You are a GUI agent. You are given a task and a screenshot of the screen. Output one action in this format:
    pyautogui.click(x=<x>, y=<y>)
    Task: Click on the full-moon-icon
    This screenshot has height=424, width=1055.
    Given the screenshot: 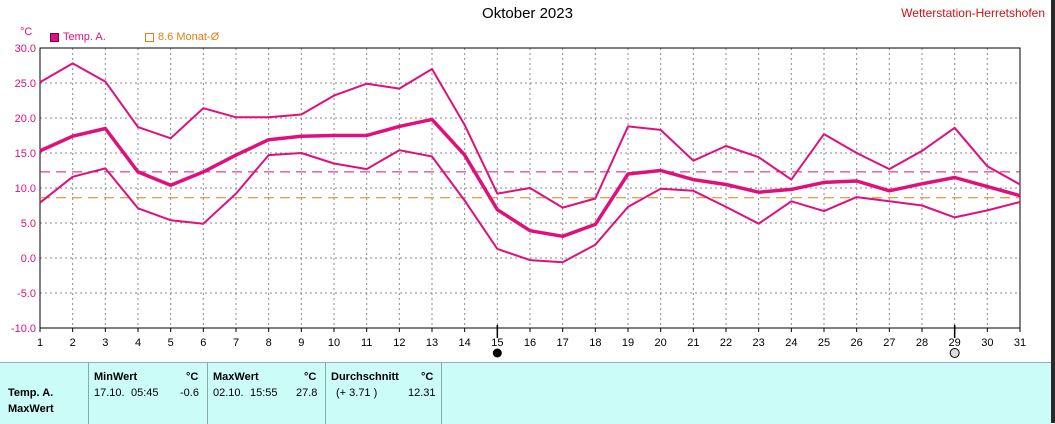 What is the action you would take?
    pyautogui.click(x=954, y=353)
    